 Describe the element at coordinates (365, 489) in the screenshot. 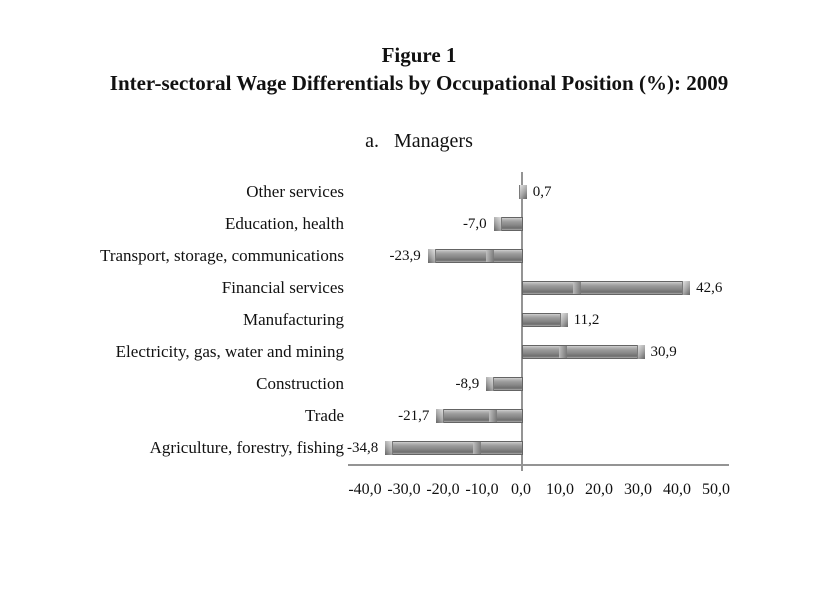

I see `x-tick-label: -40,0` at that location.